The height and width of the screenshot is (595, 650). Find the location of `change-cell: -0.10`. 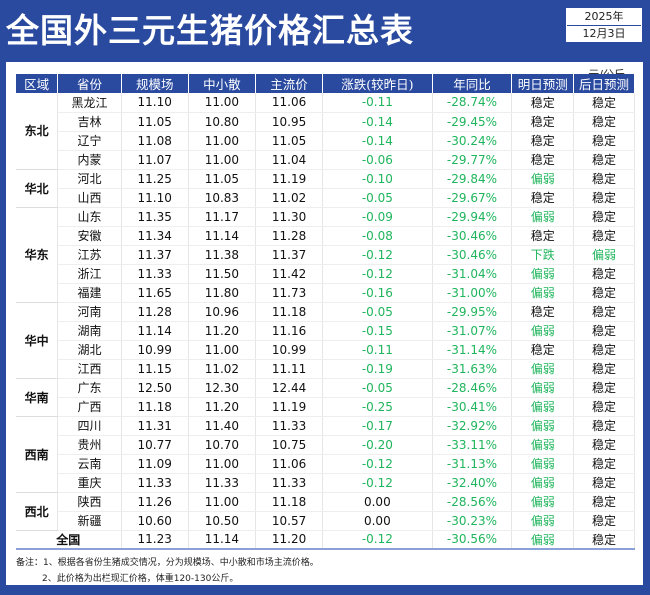

change-cell: -0.10 is located at coordinates (377, 179).